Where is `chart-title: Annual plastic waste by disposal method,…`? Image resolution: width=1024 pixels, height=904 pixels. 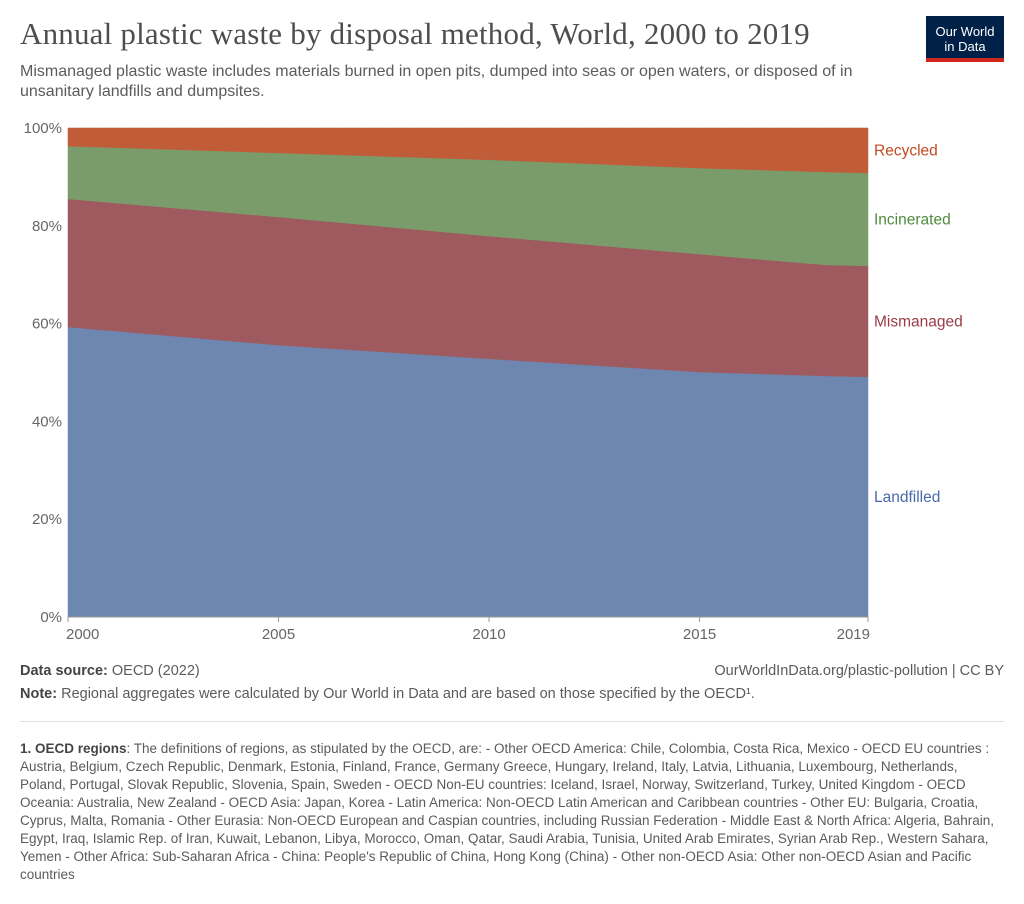 chart-title: Annual plastic waste by disposal method,… is located at coordinates (415, 33).